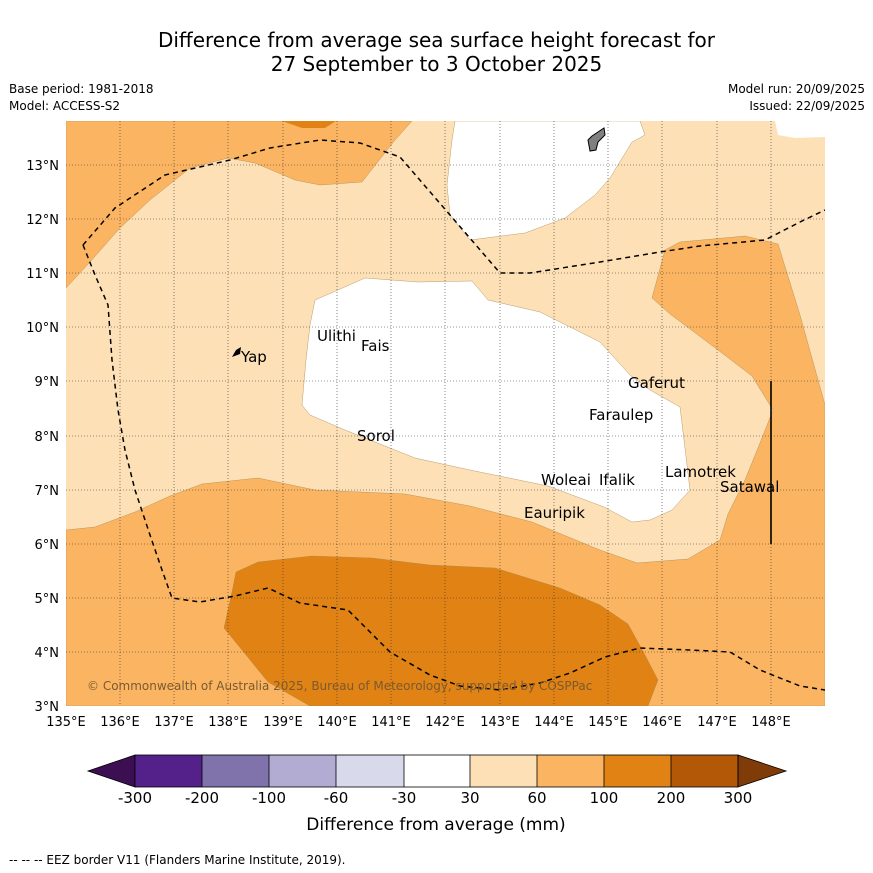 This screenshot has width=873, height=873. What do you see at coordinates (111, 771) in the screenshot?
I see `colorbar-extend-min` at bounding box center [111, 771].